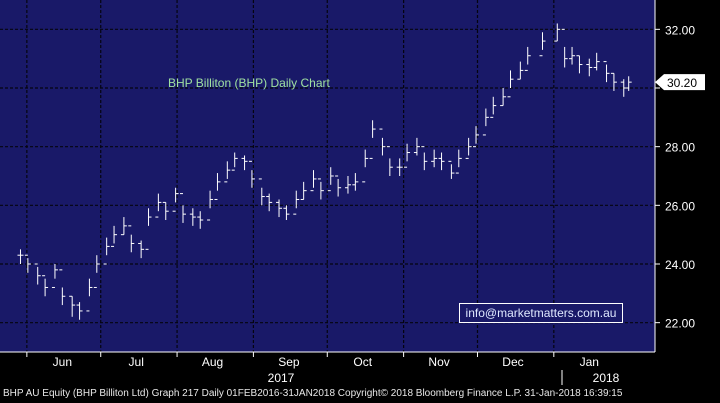  Describe the element at coordinates (212, 362) in the screenshot. I see `month-label: Aug` at that location.